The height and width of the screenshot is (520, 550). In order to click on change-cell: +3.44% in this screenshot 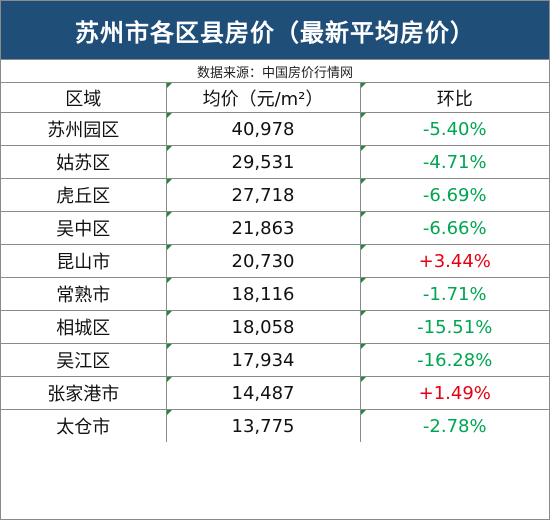, I will do `click(454, 261)`.